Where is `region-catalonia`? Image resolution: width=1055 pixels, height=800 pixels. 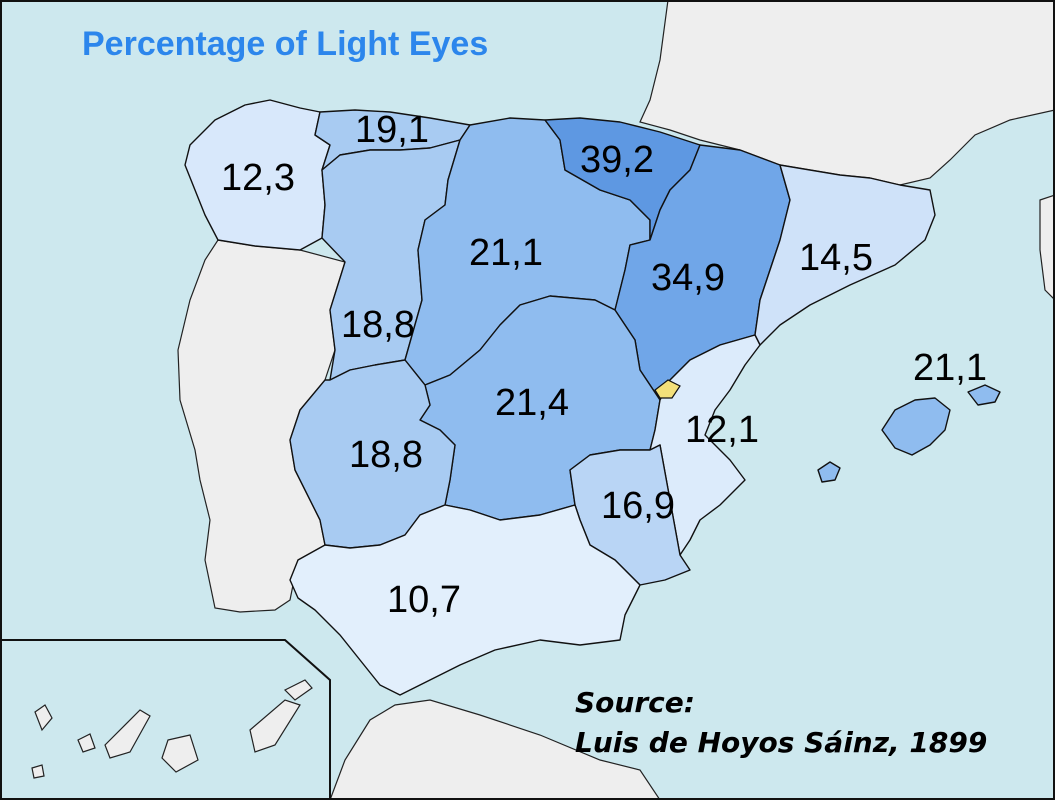
region-catalonia is located at coordinates (845, 255).